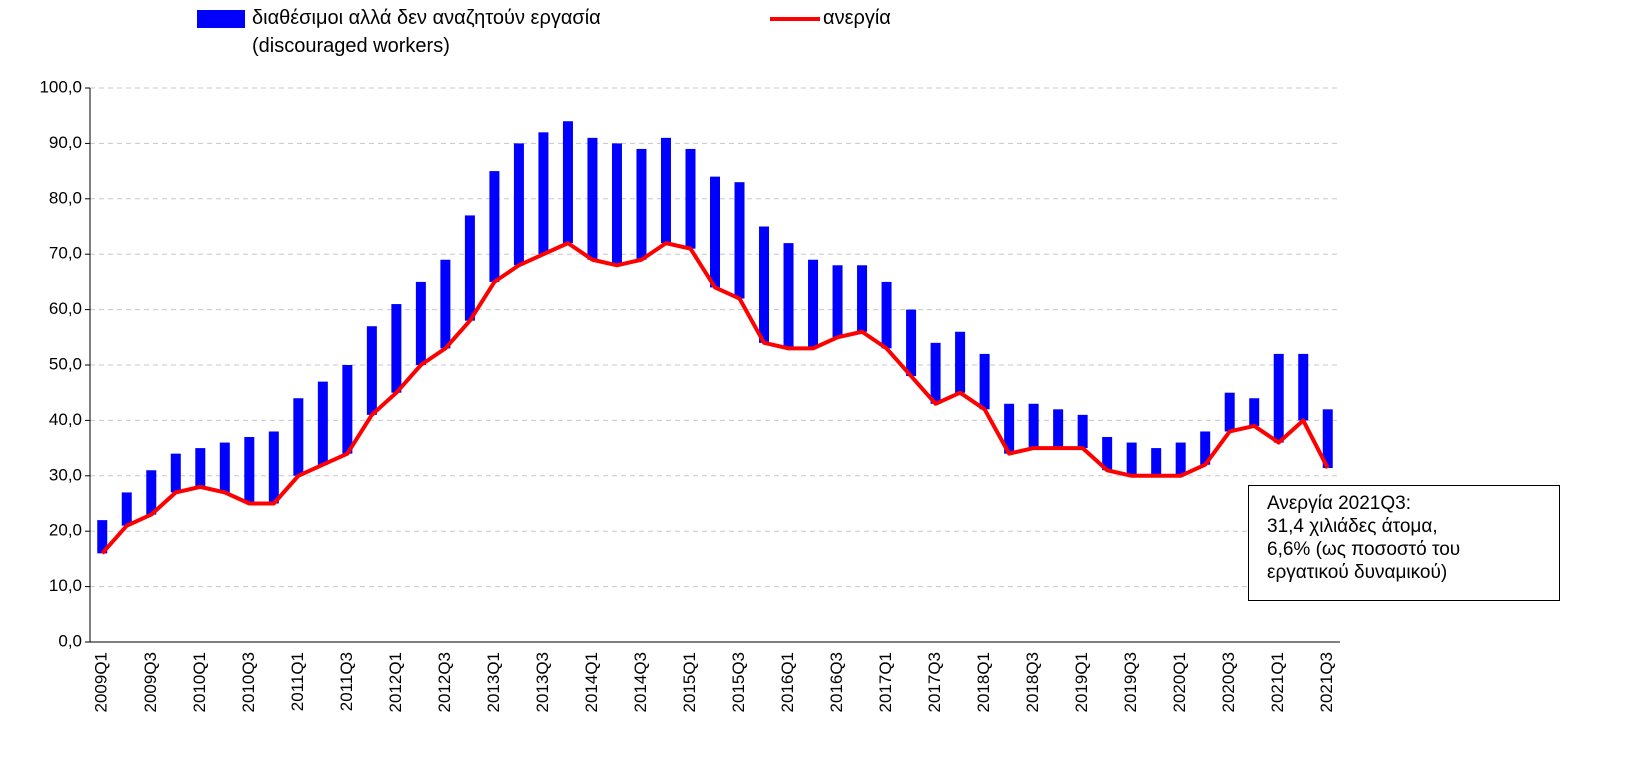  Describe the element at coordinates (542, 682) in the screenshot. I see `x-tick-label: 2013Q3` at that location.